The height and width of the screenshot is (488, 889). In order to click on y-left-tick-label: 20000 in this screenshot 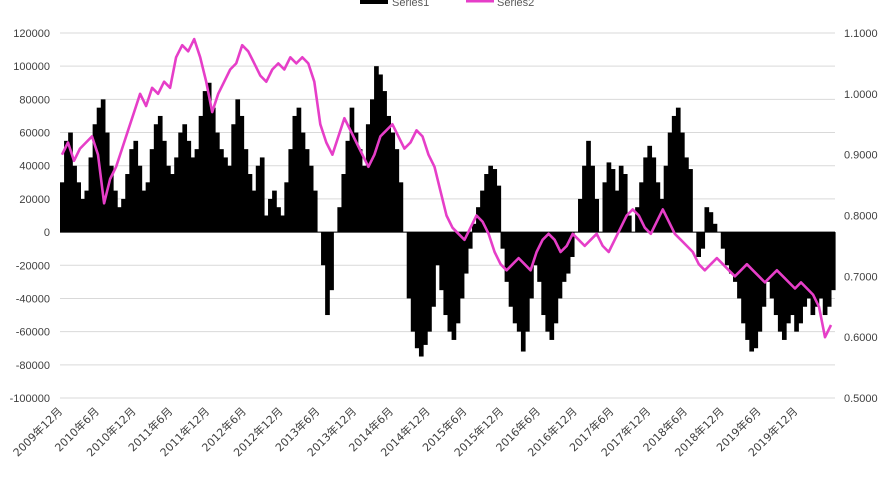, I will do `click(34, 200)`.